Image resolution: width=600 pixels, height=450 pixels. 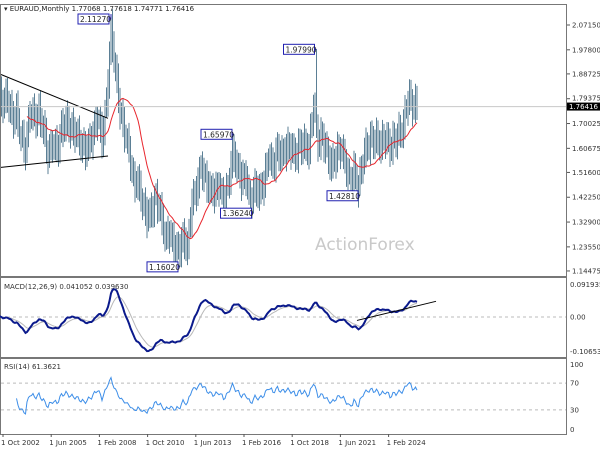 I want to click on y-tick-label: 1.97800, so click(x=586, y=50).